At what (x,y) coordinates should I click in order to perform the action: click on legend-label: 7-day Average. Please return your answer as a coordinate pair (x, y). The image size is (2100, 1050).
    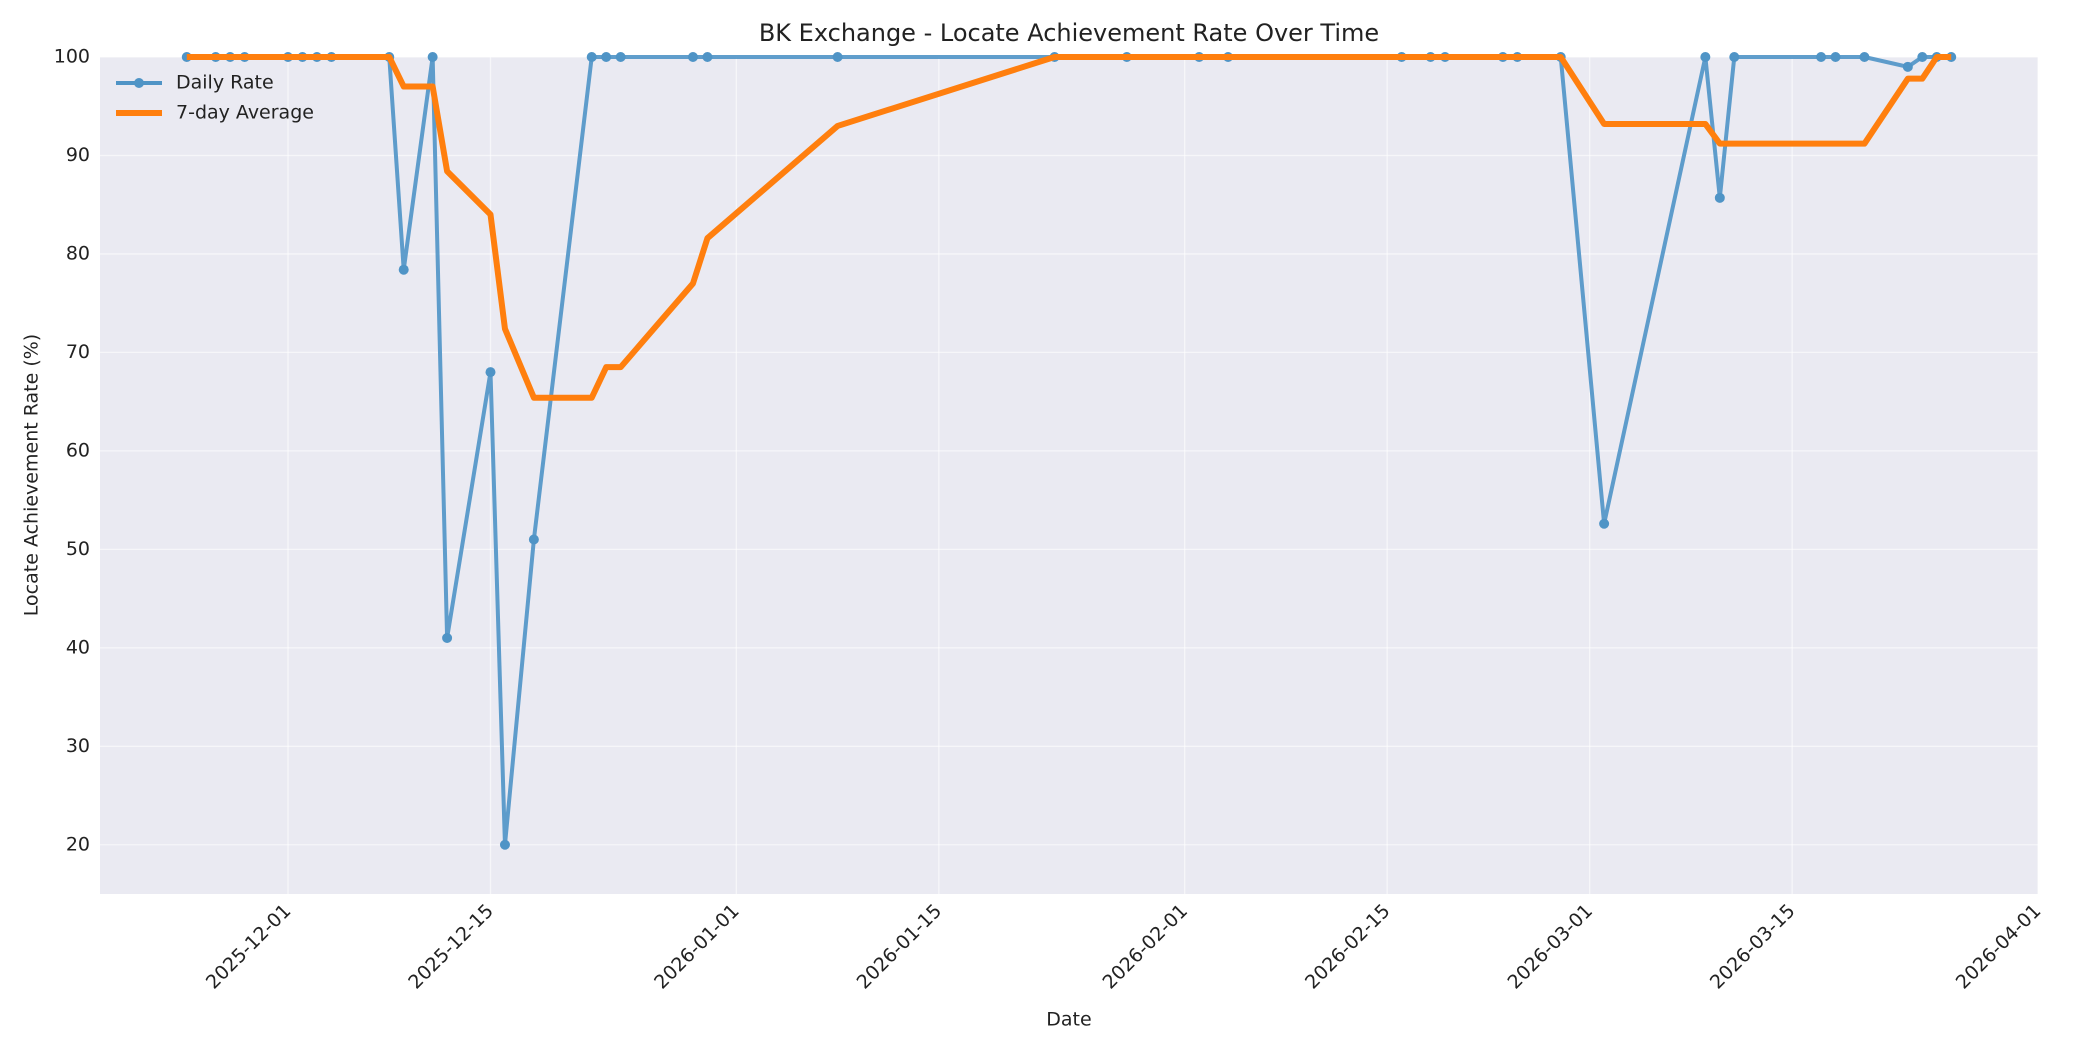
    Looking at the image, I should click on (245, 113).